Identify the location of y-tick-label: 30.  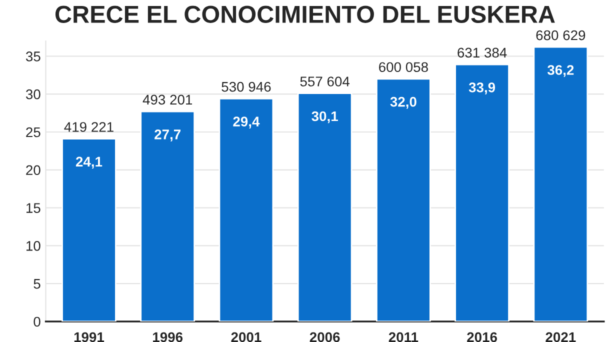
(33, 94).